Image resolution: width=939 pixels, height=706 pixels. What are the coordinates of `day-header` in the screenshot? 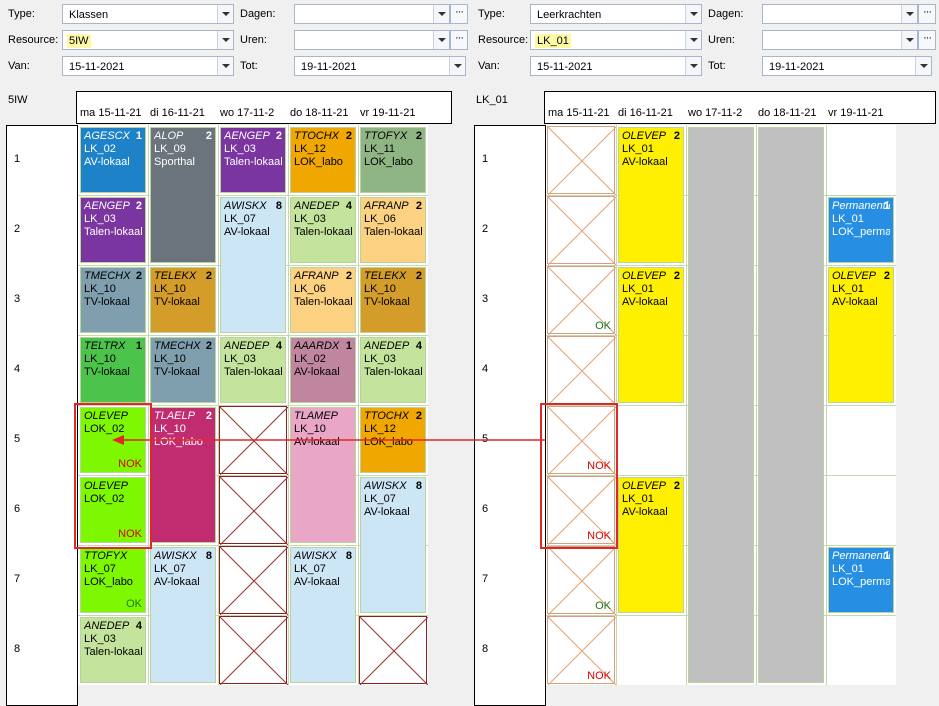 It's located at (740, 107).